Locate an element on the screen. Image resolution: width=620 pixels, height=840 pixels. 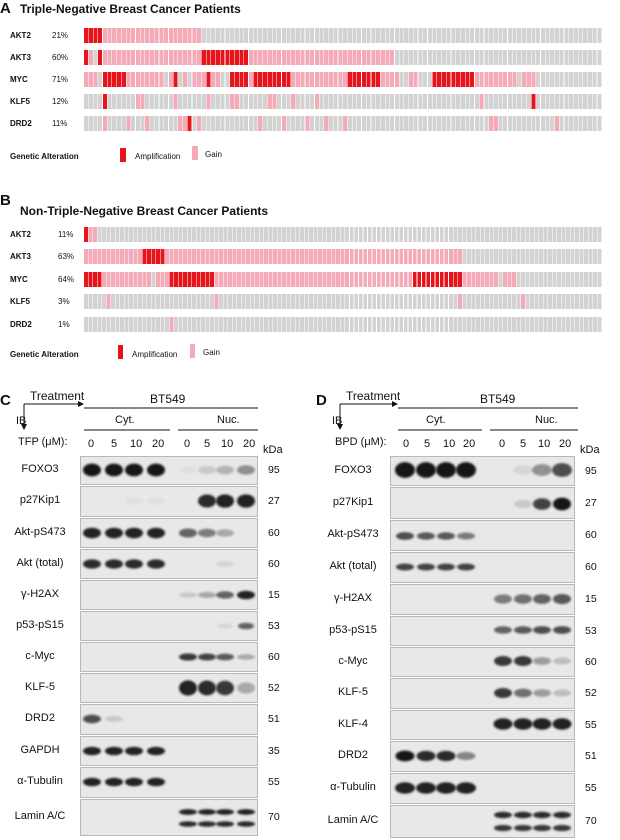
gene-label: KLF5 is located at coordinates (20, 301).